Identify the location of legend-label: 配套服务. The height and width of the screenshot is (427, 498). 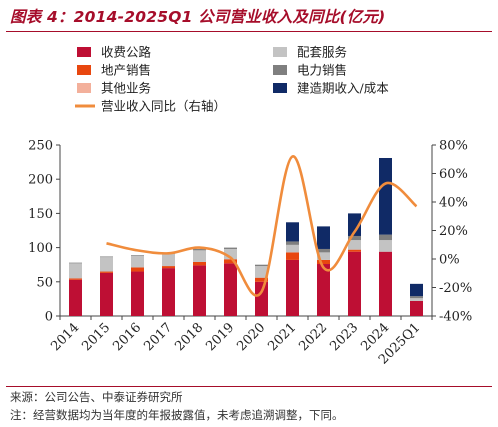
(322, 52).